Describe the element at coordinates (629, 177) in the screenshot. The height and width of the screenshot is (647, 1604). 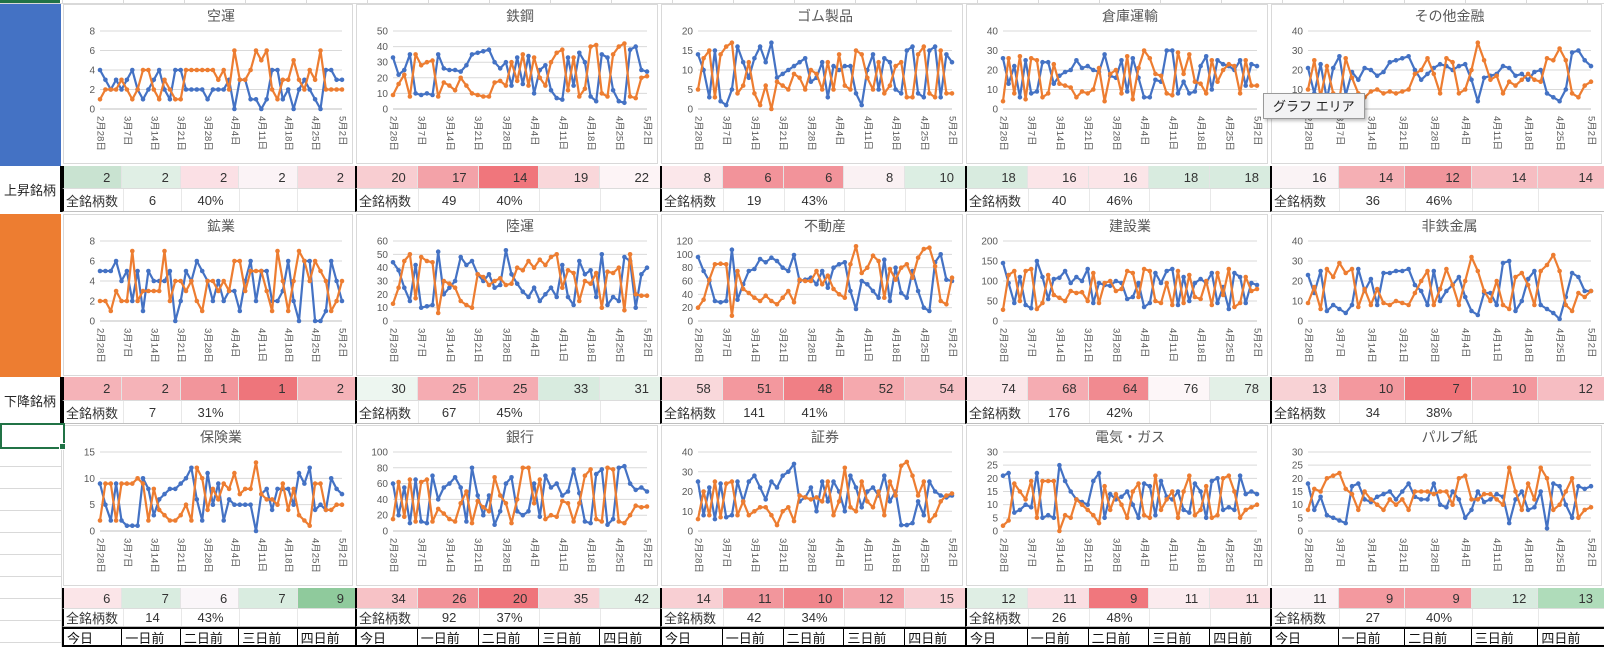
I see `count-cell: 22` at that location.